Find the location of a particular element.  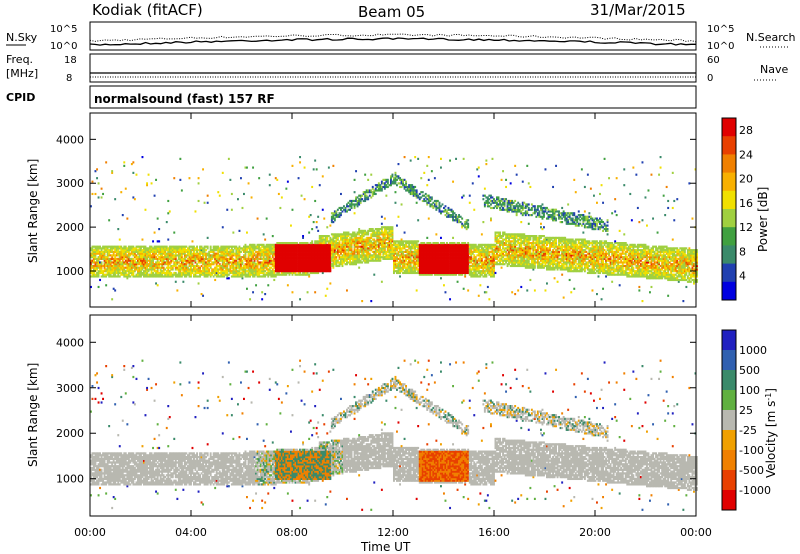

nave-tick-bottom: 0 is located at coordinates (710, 78).